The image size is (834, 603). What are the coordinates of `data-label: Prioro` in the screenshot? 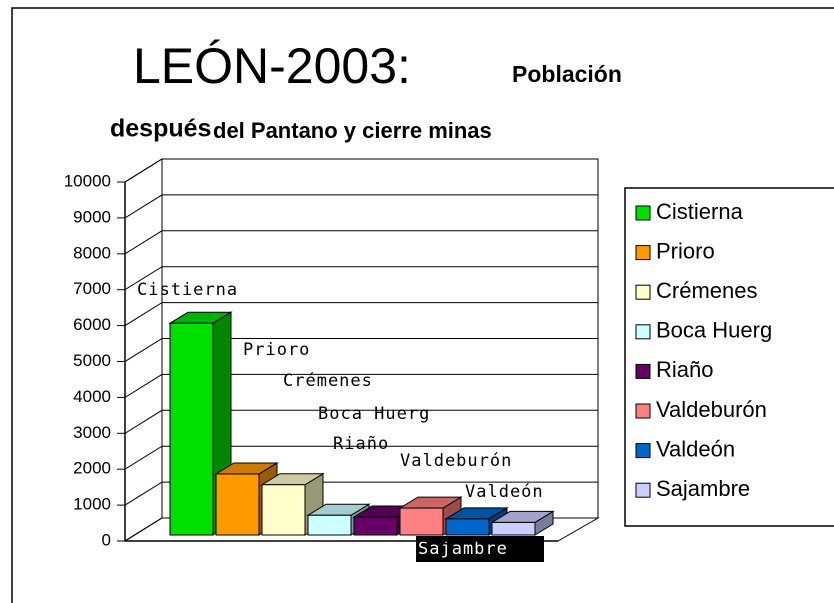 It's located at (276, 350).